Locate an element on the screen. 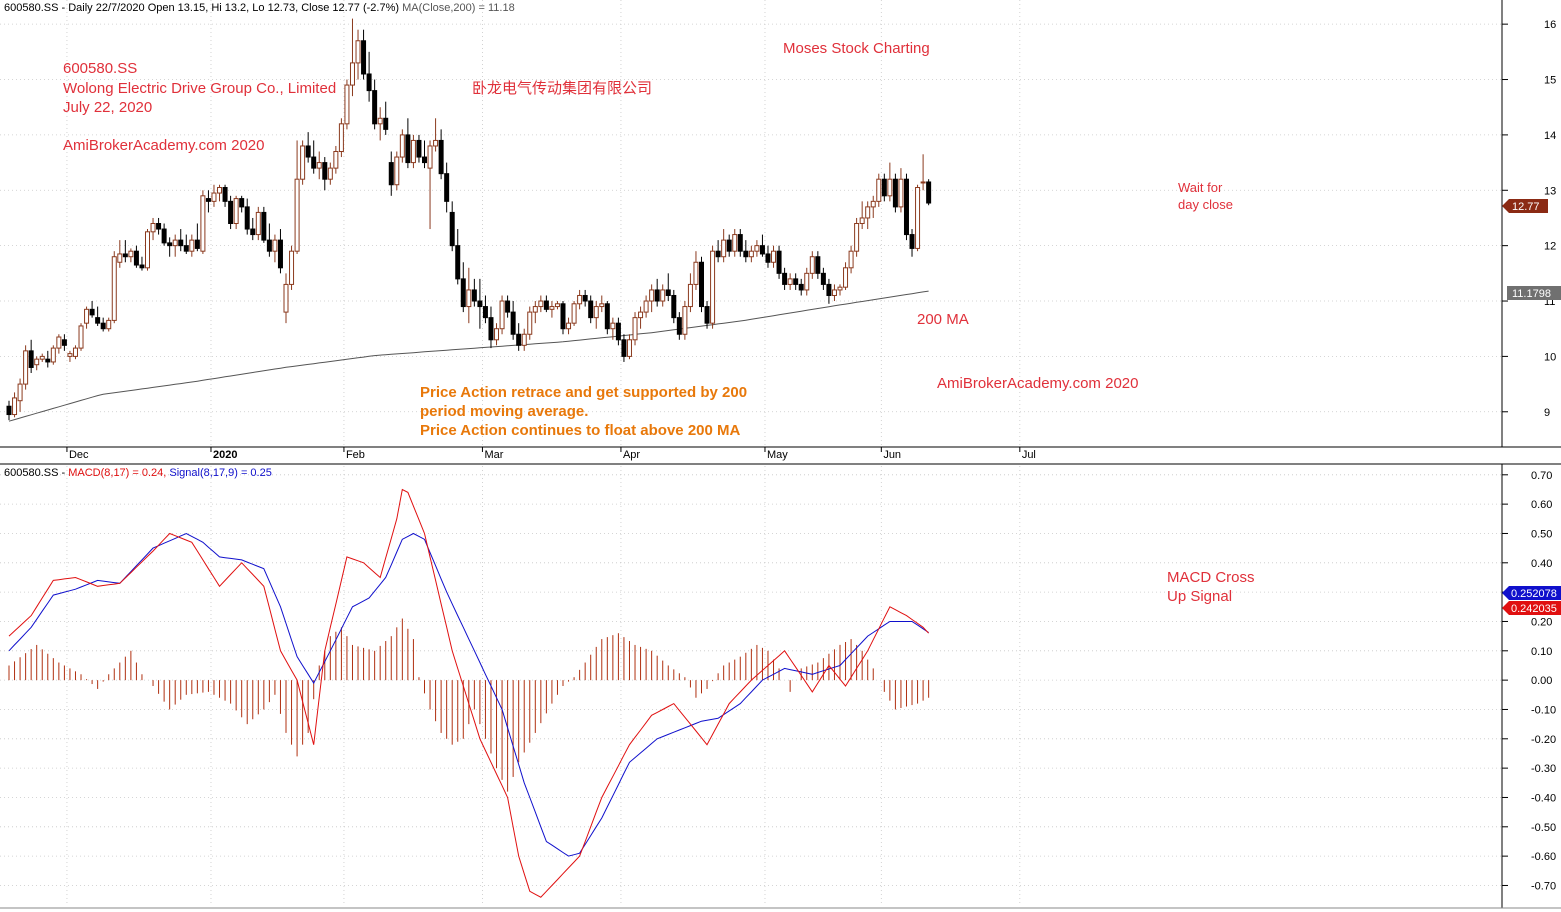 The height and width of the screenshot is (912, 1561). signal-value-marker: 0.252078 is located at coordinates (1531, 593).